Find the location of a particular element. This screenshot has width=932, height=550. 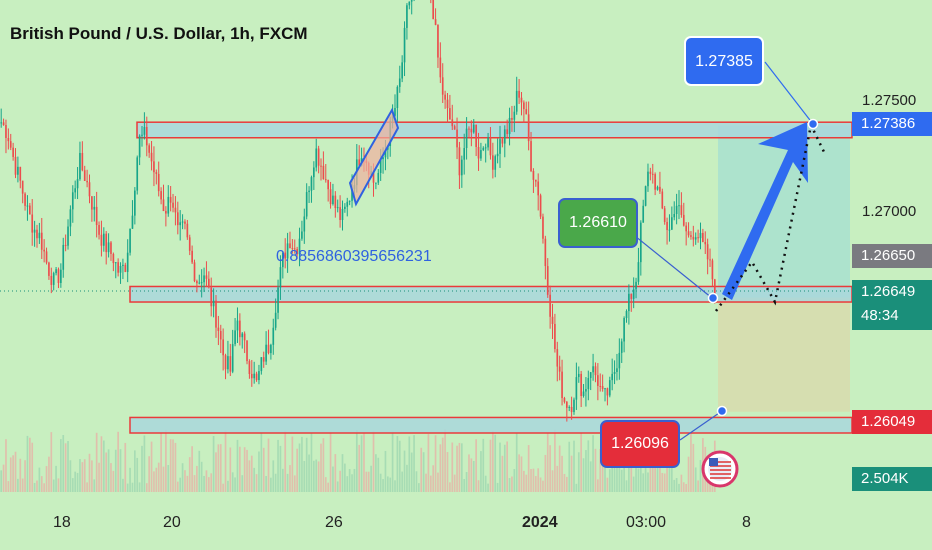

stop-price-tag: 1.26049 is located at coordinates (892, 422).